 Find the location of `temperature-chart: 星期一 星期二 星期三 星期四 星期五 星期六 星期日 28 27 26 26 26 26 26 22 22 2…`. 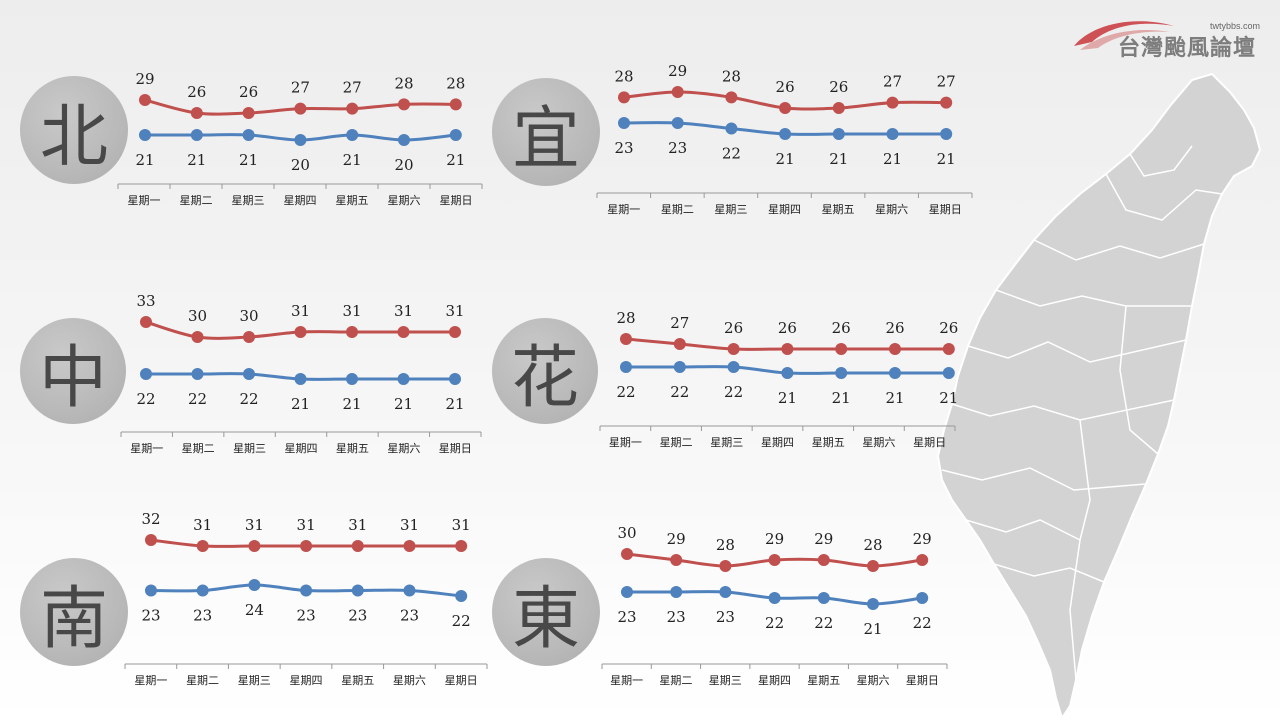

temperature-chart: 星期一 星期二 星期三 星期四 星期五 星期六 星期日 28 27 26 26 26 26 26 22 22 2… is located at coordinates (778, 379).